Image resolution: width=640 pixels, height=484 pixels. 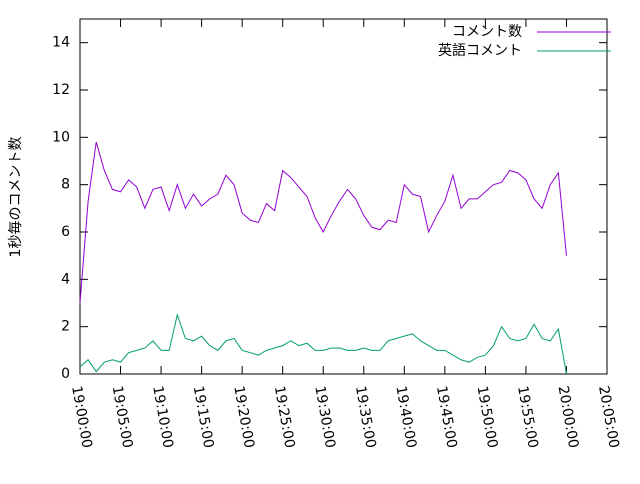 What do you see at coordinates (61, 90) in the screenshot?
I see `y-tick-label: 12` at bounding box center [61, 90].